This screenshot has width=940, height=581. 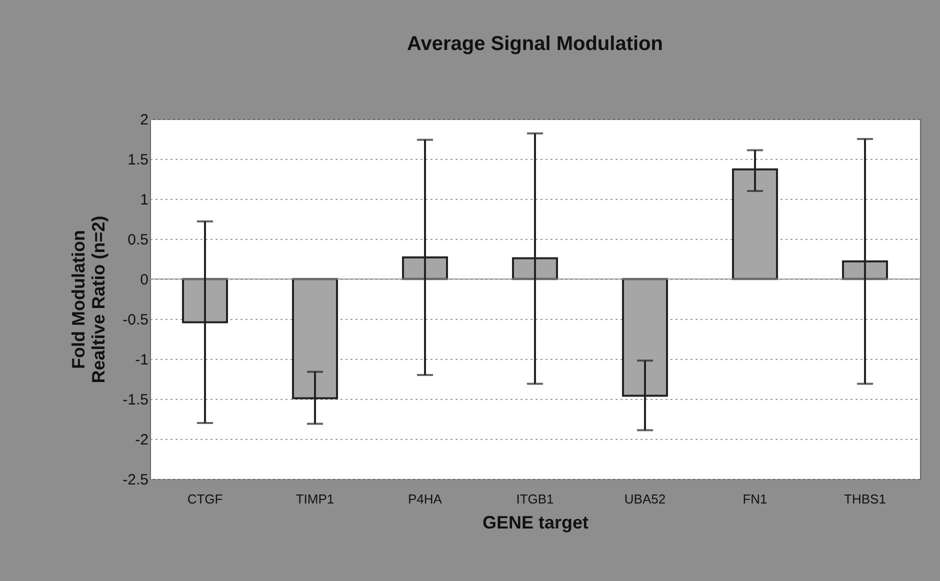 I want to click on chart-title: Average Signal Modulation, so click(x=535, y=44).